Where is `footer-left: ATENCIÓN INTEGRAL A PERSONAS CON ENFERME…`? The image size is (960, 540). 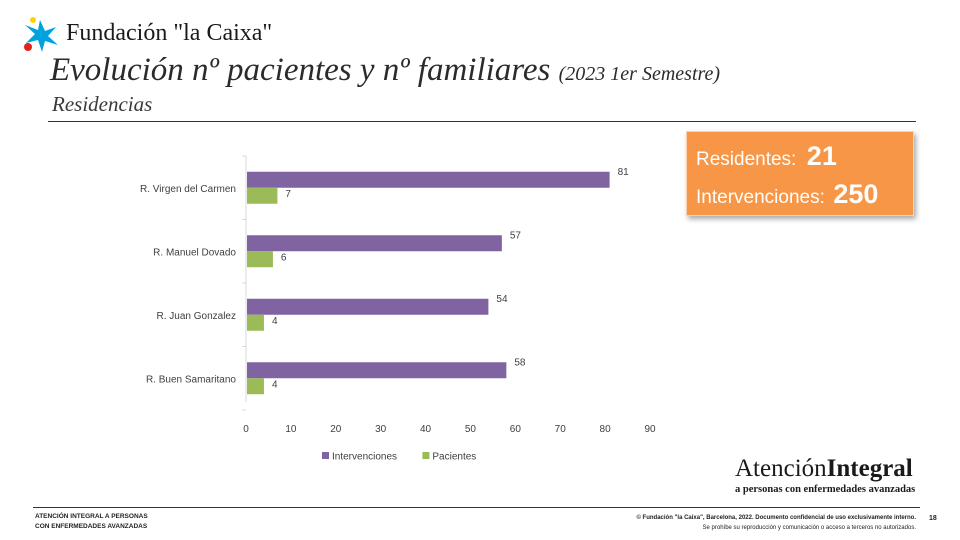
footer-left: ATENCIÓN INTEGRAL A PERSONAS CON ENFERME… is located at coordinates (91, 522).